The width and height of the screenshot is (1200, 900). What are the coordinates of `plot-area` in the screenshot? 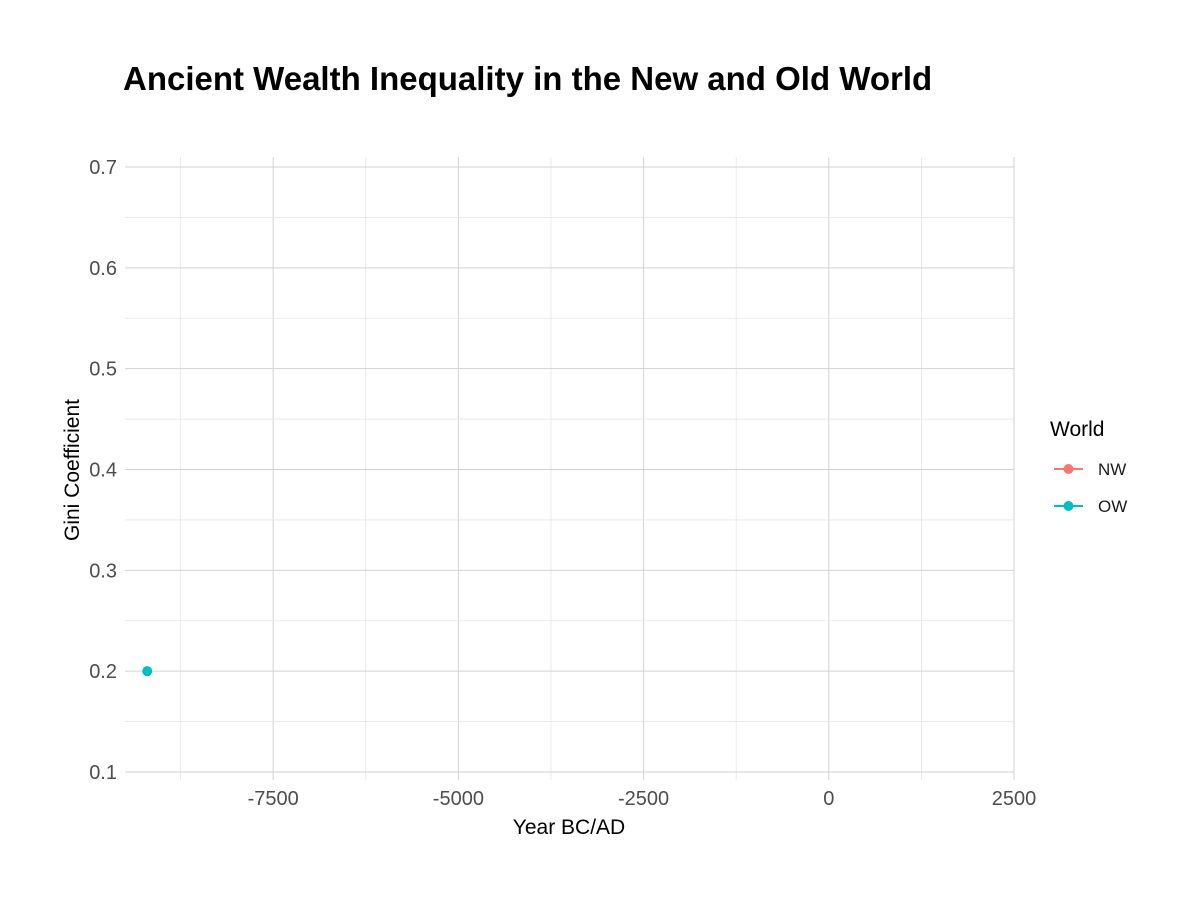 It's located at (147, 671).